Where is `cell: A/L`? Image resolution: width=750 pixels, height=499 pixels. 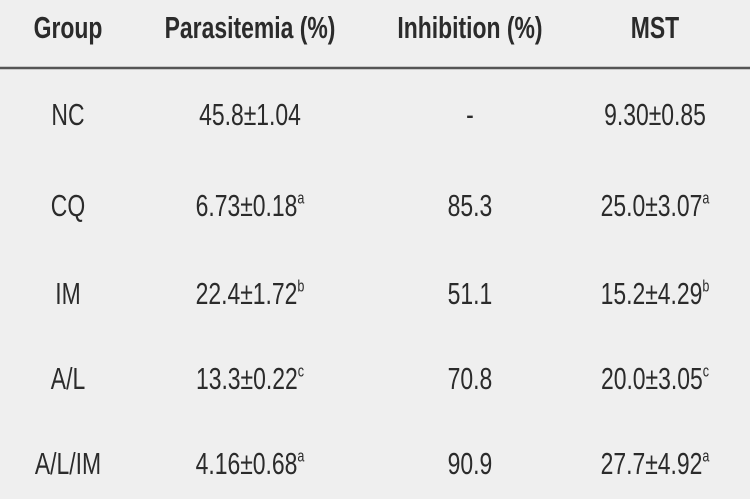 cell: A/L is located at coordinates (68, 378).